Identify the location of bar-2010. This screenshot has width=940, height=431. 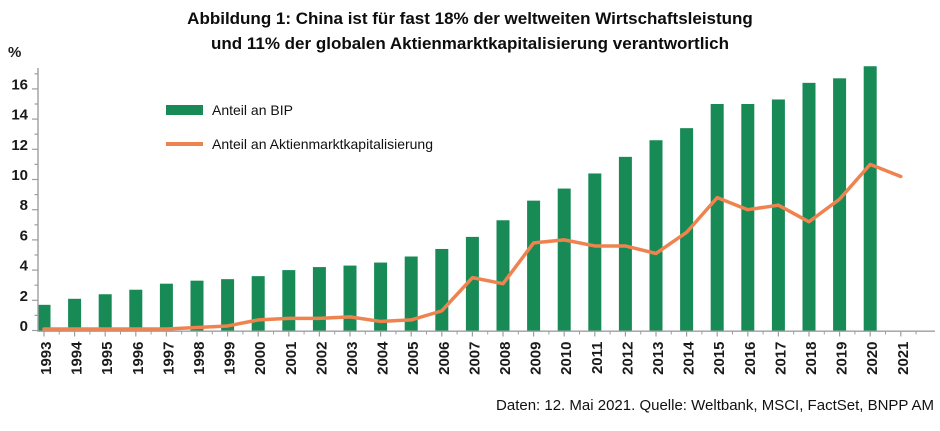
(564, 259).